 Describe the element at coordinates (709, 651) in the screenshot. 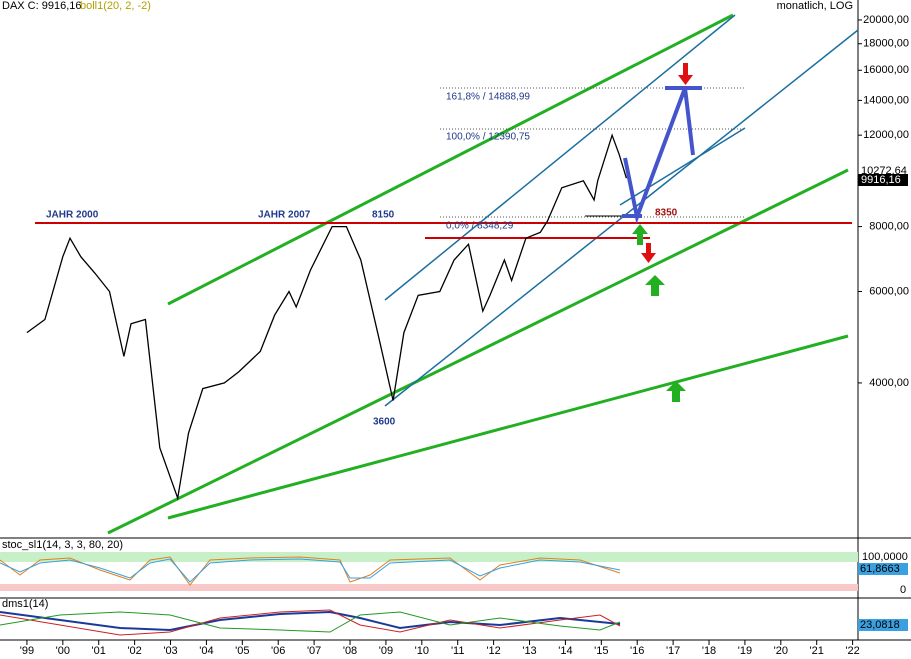

I see `x-tick-label: '18` at that location.